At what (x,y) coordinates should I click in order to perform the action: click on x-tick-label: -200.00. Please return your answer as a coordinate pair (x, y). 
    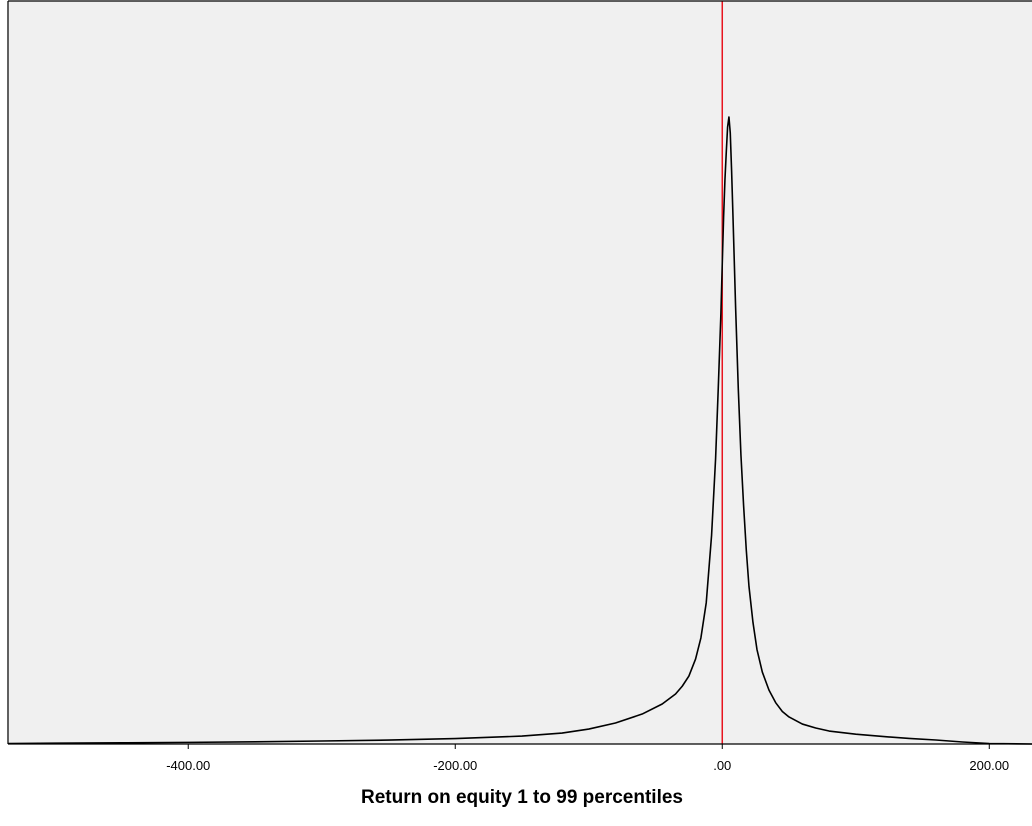
    Looking at the image, I should click on (455, 765).